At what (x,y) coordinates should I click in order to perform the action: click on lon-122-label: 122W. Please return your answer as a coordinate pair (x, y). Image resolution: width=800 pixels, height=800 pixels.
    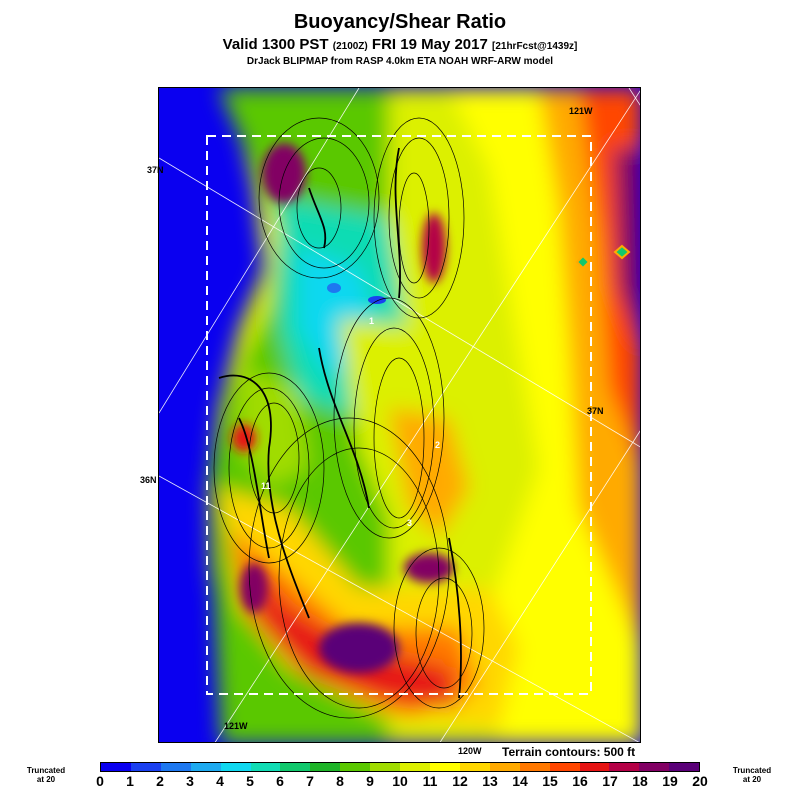
    Looking at the image, I should click on (349, 87).